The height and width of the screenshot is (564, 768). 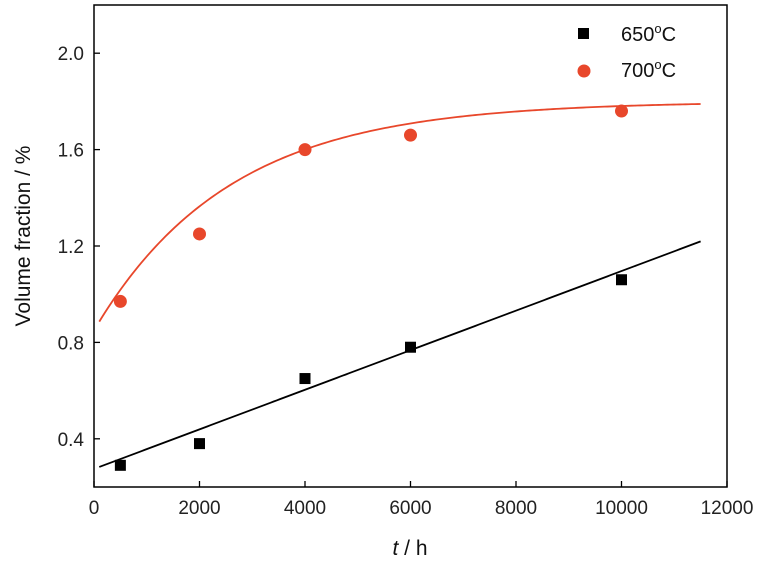 I want to click on x-tick-label: 4000, so click(x=305, y=508).